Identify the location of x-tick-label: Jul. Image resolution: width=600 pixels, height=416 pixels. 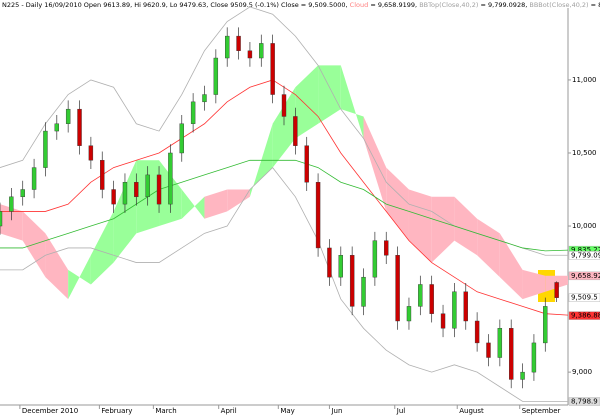
(401, 411).